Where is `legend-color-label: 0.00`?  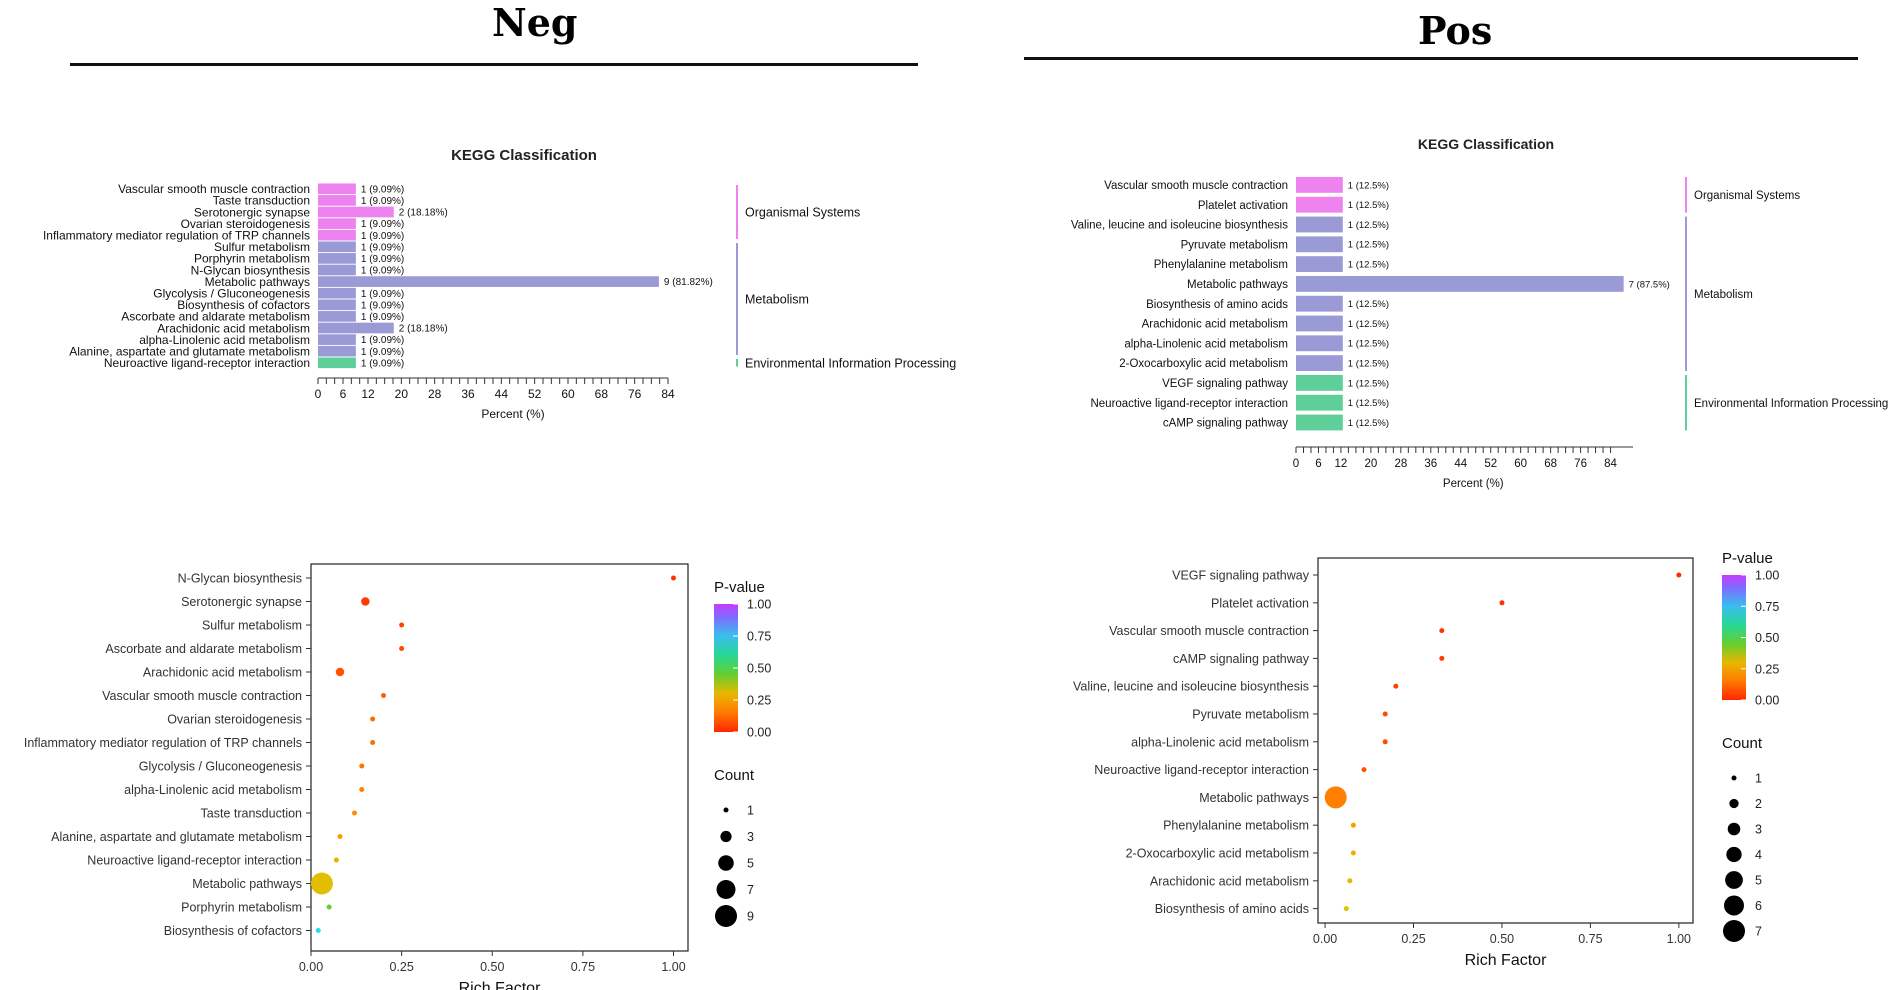
legend-color-label: 0.00 is located at coordinates (1767, 701).